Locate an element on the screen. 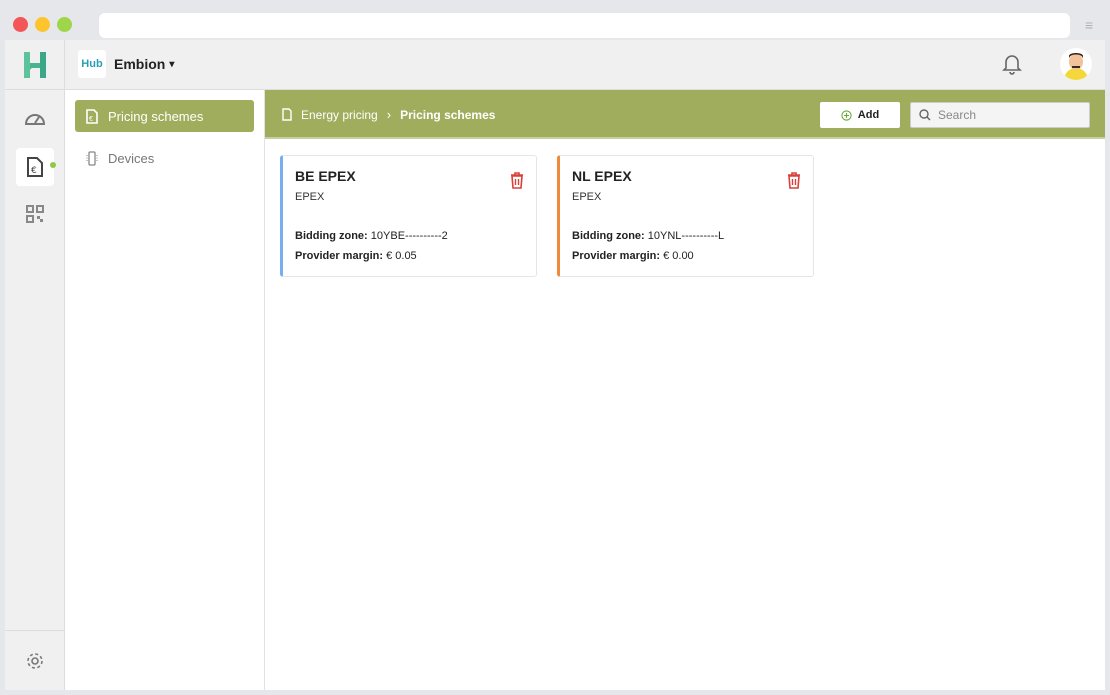 The width and height of the screenshot is (1110, 695). sidebar-item-devices: Devices is located at coordinates (114, 158).